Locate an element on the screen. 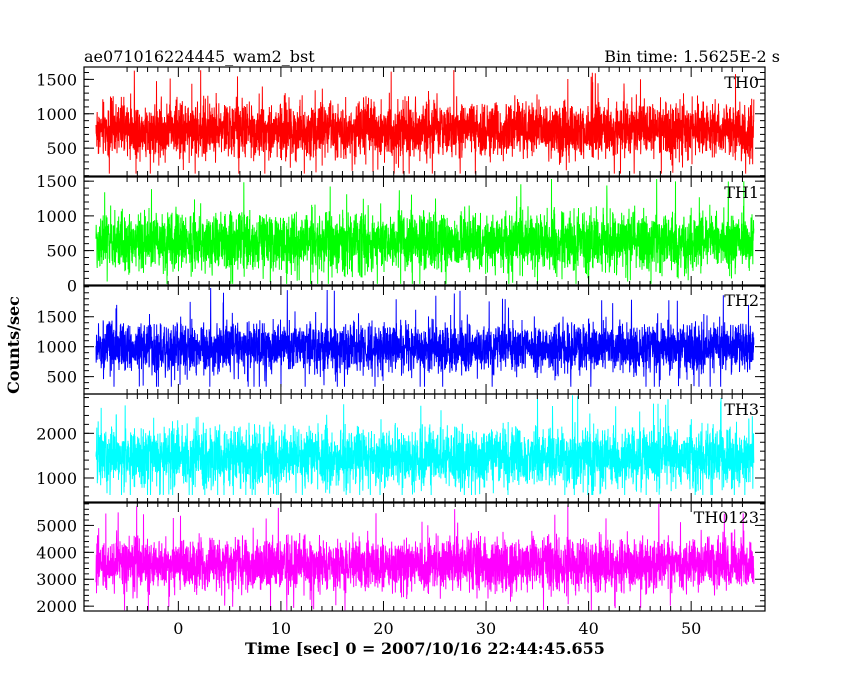 The image size is (850, 680). series-line-th0123 is located at coordinates (425, 557).